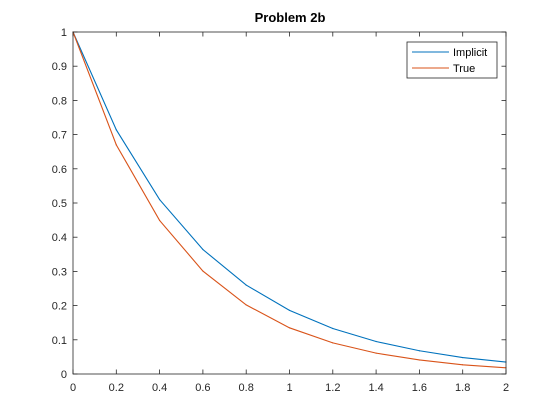 This screenshot has height=420, width=560. What do you see at coordinates (462, 388) in the screenshot?
I see `x-tick-label: 1.8` at bounding box center [462, 388].